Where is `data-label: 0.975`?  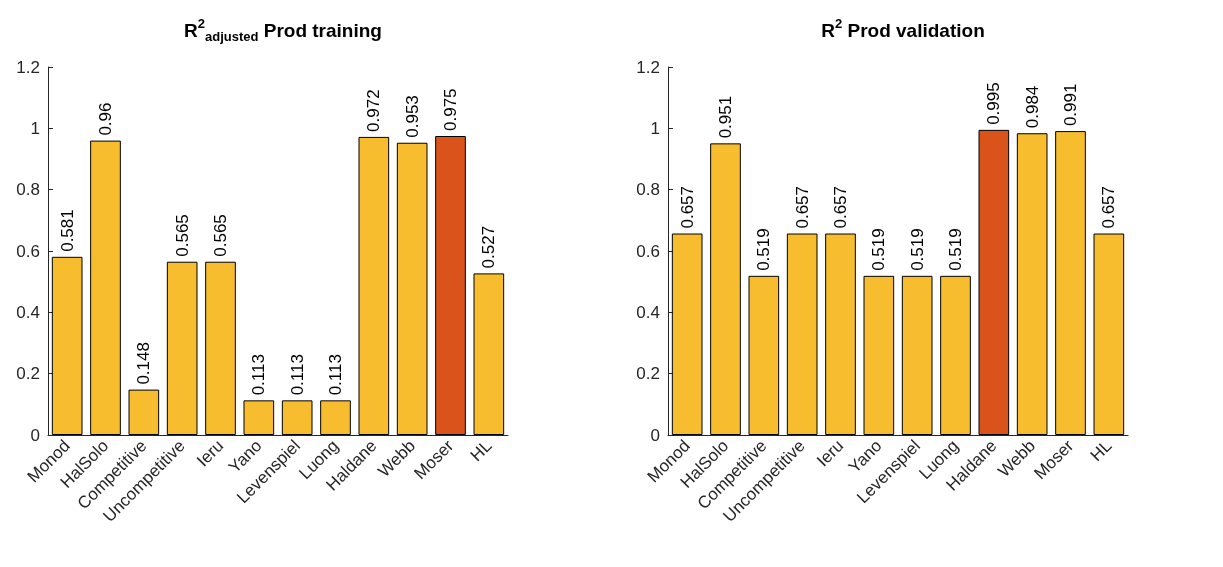
data-label: 0.975 is located at coordinates (450, 109).